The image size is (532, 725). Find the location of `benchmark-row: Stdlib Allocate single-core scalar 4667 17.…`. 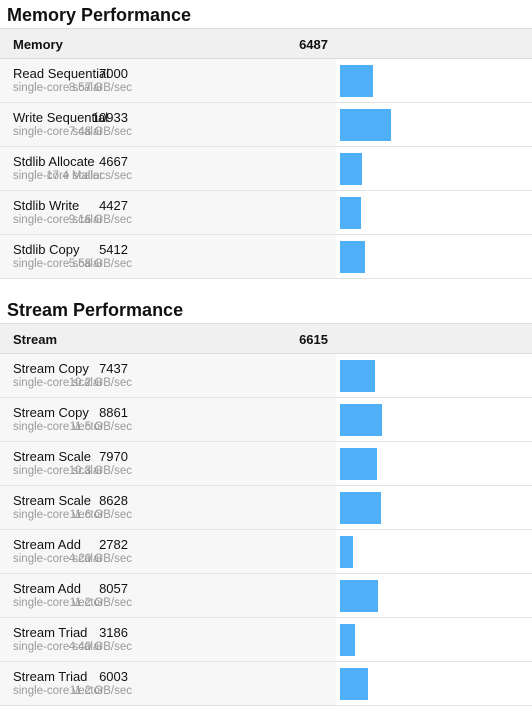

benchmark-row: Stdlib Allocate single-core scalar 4667 17.… is located at coordinates (266, 169).